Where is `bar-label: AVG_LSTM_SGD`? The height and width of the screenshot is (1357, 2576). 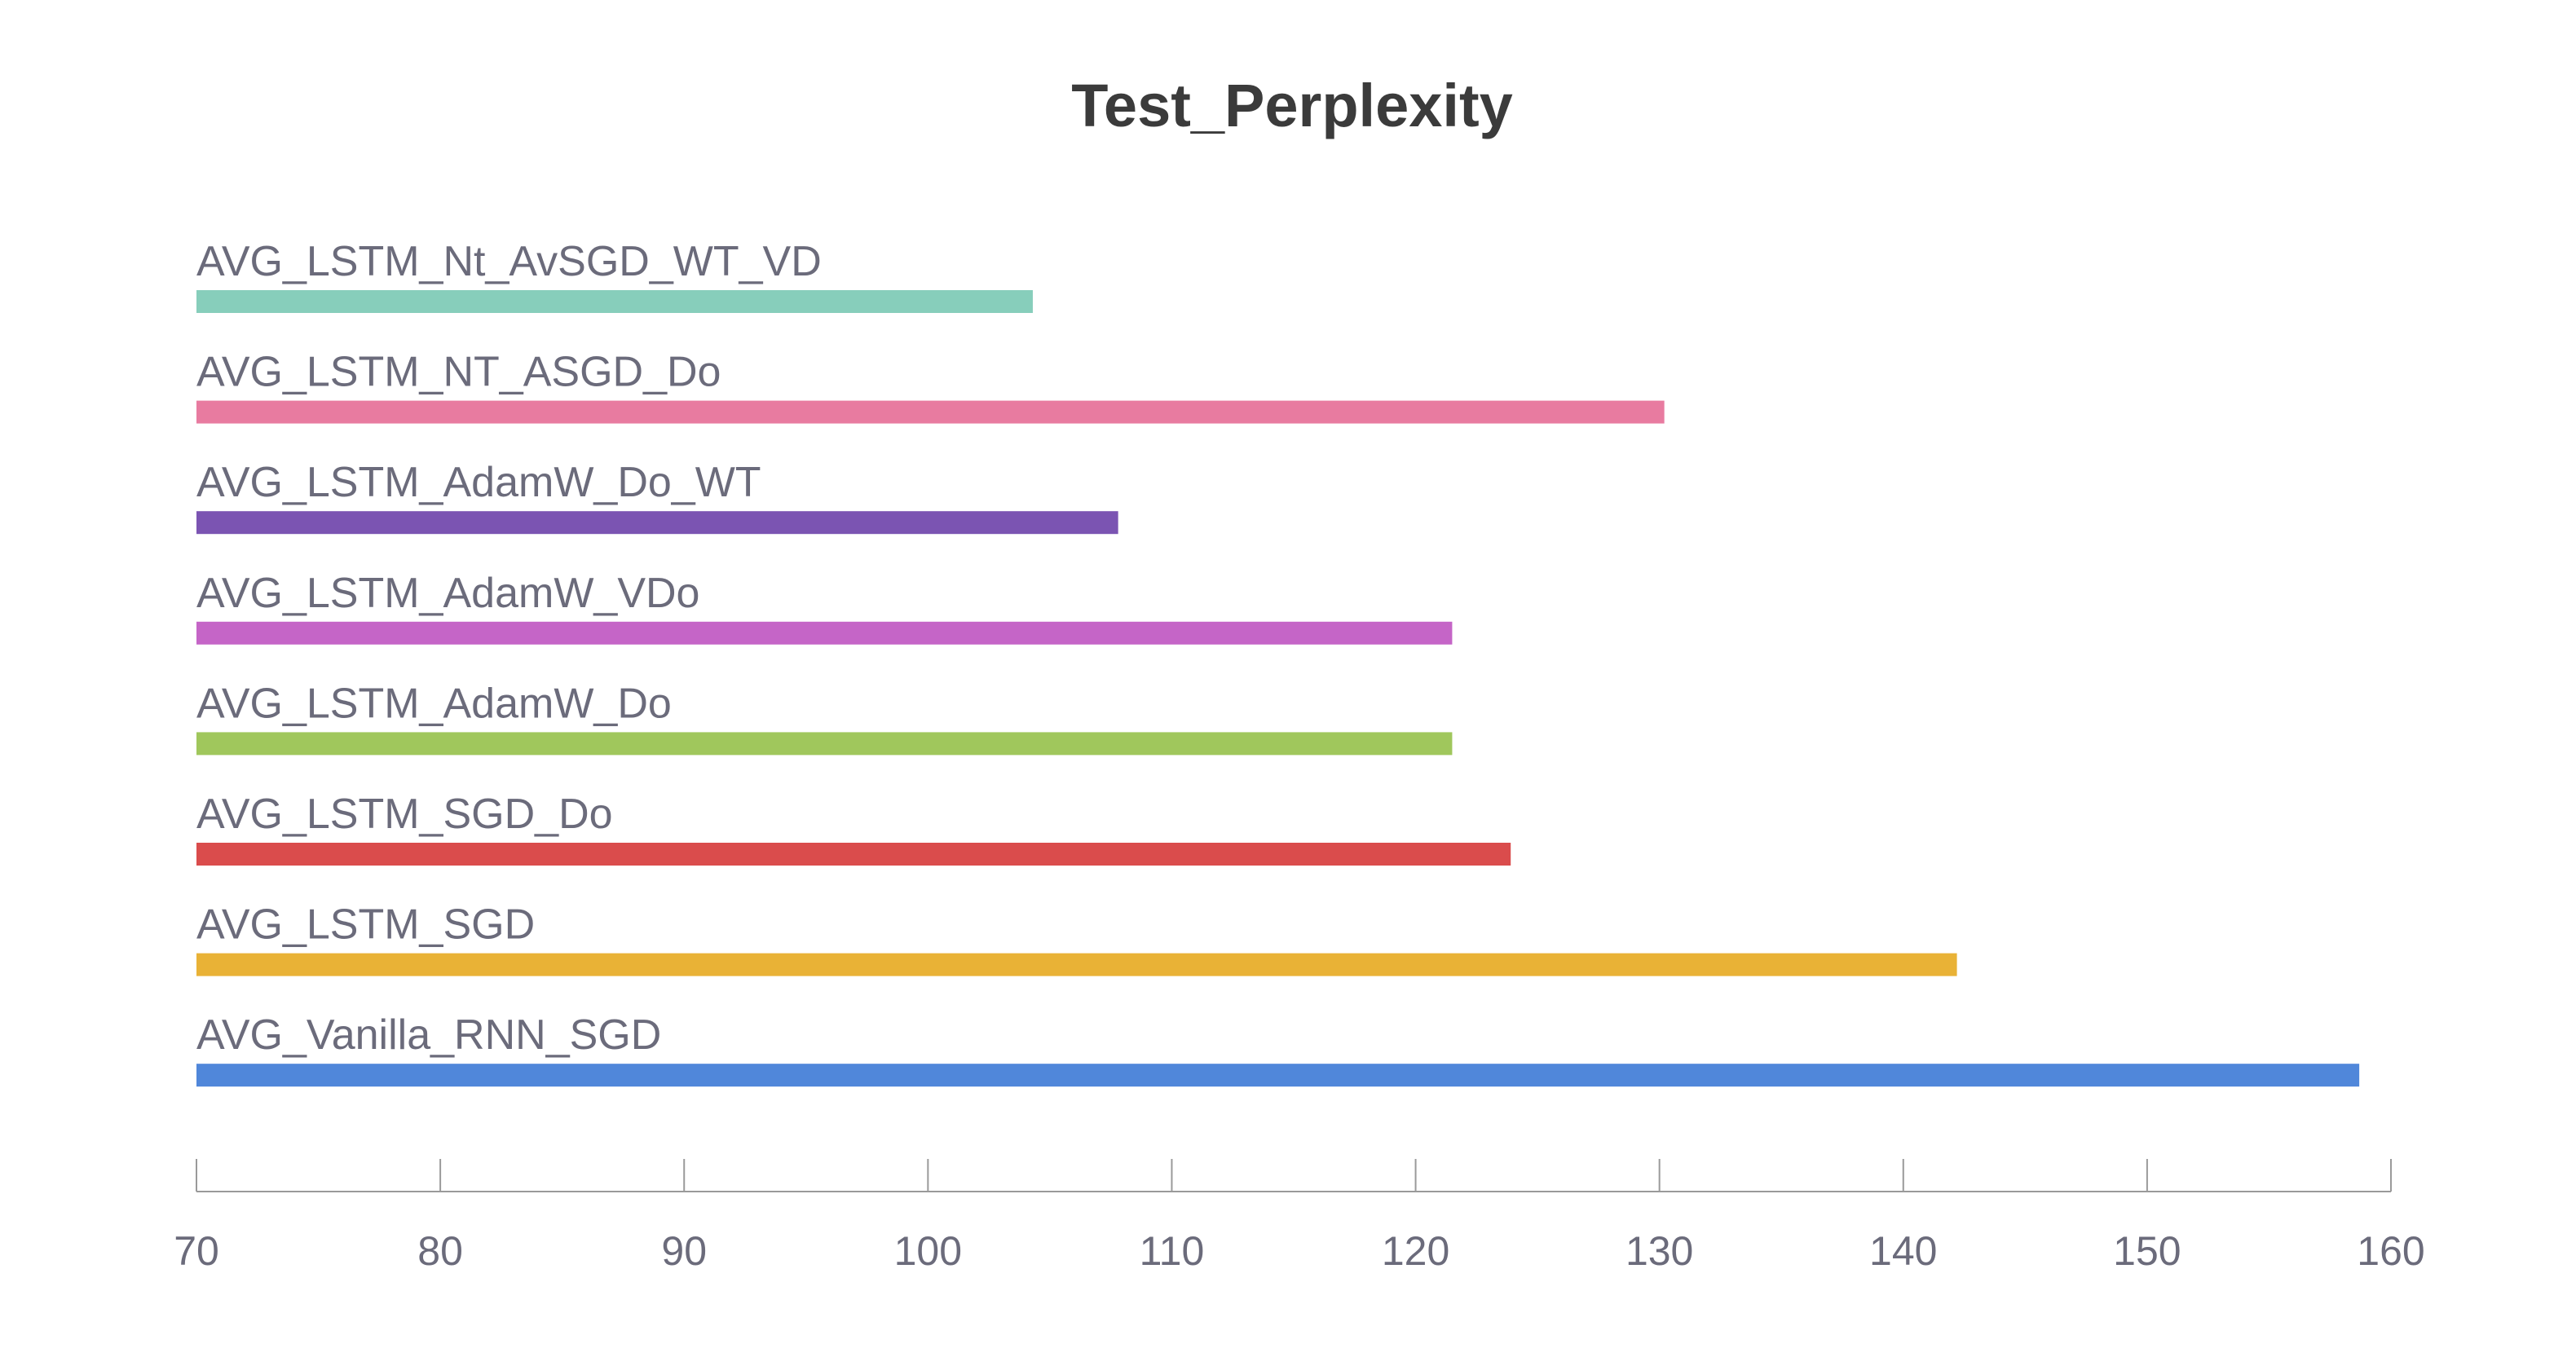 bar-label: AVG_LSTM_SGD is located at coordinates (365, 925).